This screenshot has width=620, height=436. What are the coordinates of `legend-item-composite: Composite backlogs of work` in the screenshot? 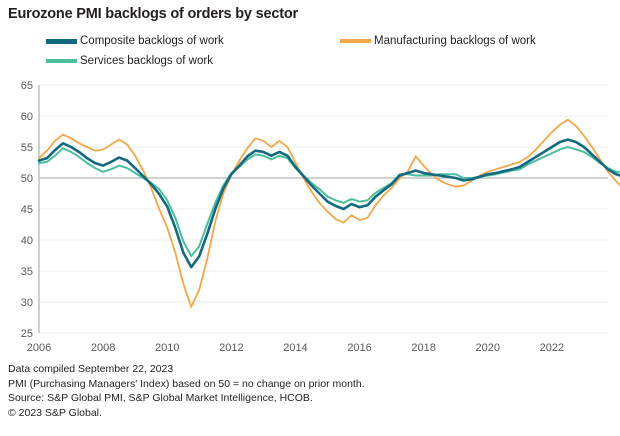 It's located at (135, 41).